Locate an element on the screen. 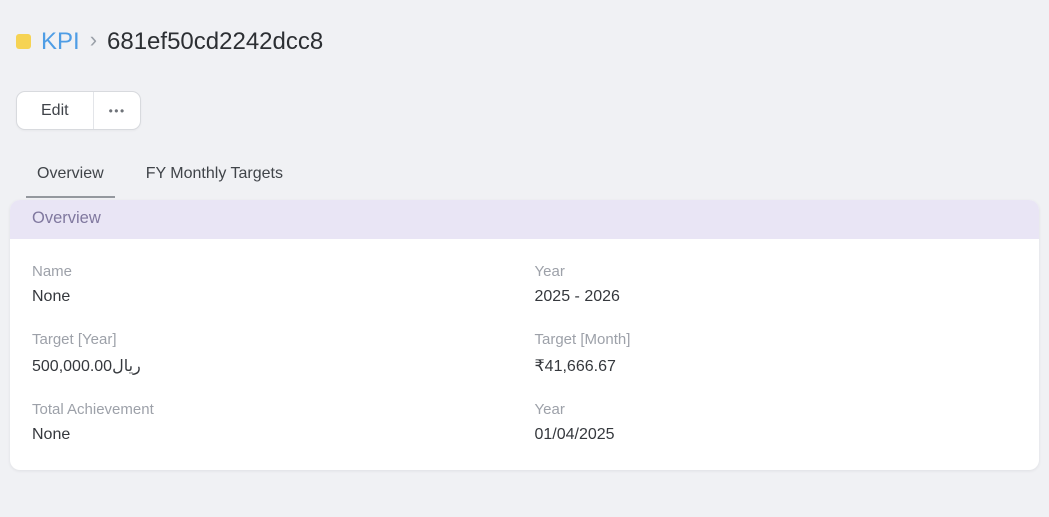  breadcrumb-link-kpi: KPI is located at coordinates (60, 41).